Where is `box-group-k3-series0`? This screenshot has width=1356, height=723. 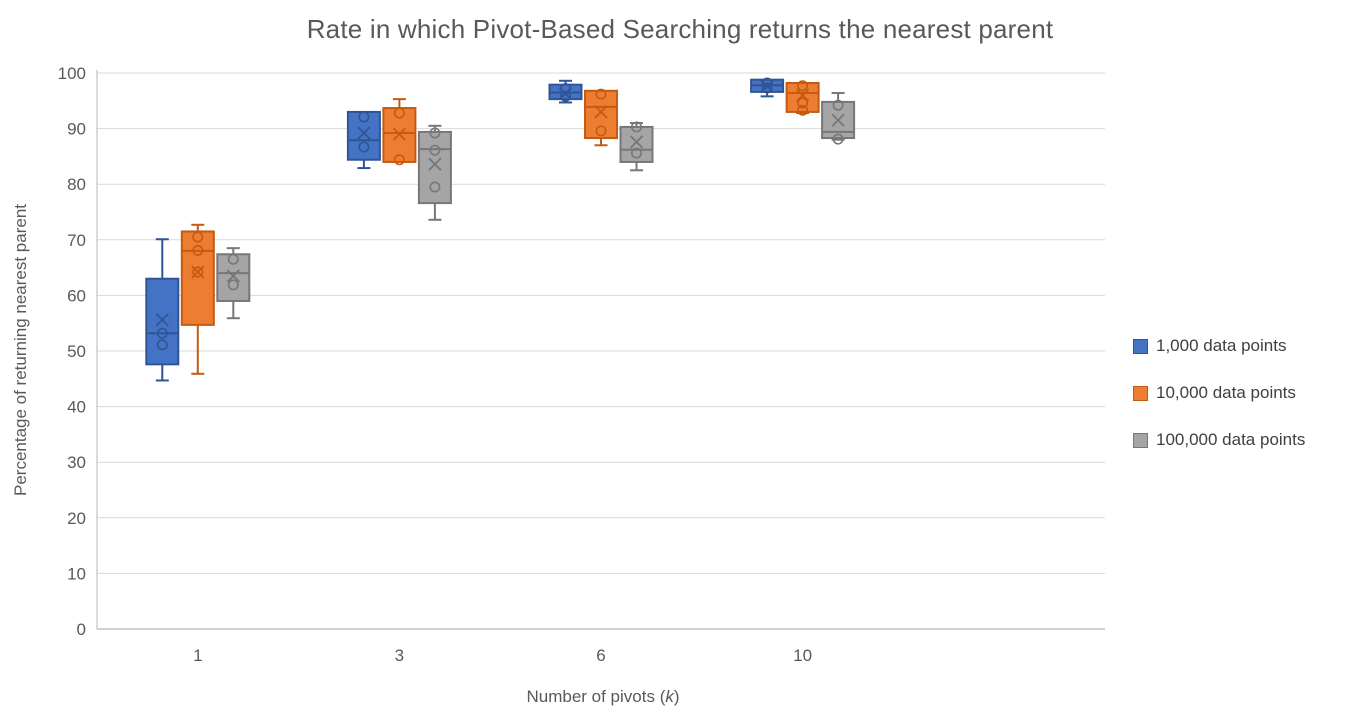 box-group-k3-series0 is located at coordinates (363, 140).